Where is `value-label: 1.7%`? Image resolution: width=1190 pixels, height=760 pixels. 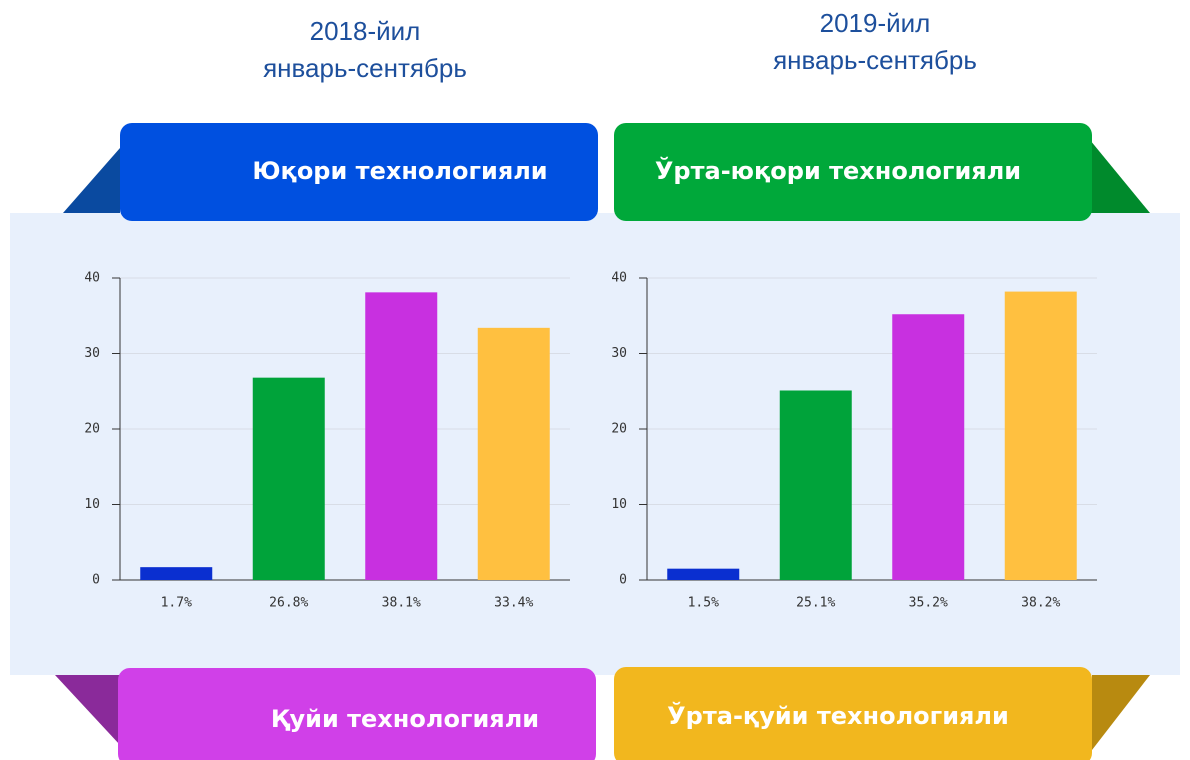 value-label: 1.7% is located at coordinates (176, 603).